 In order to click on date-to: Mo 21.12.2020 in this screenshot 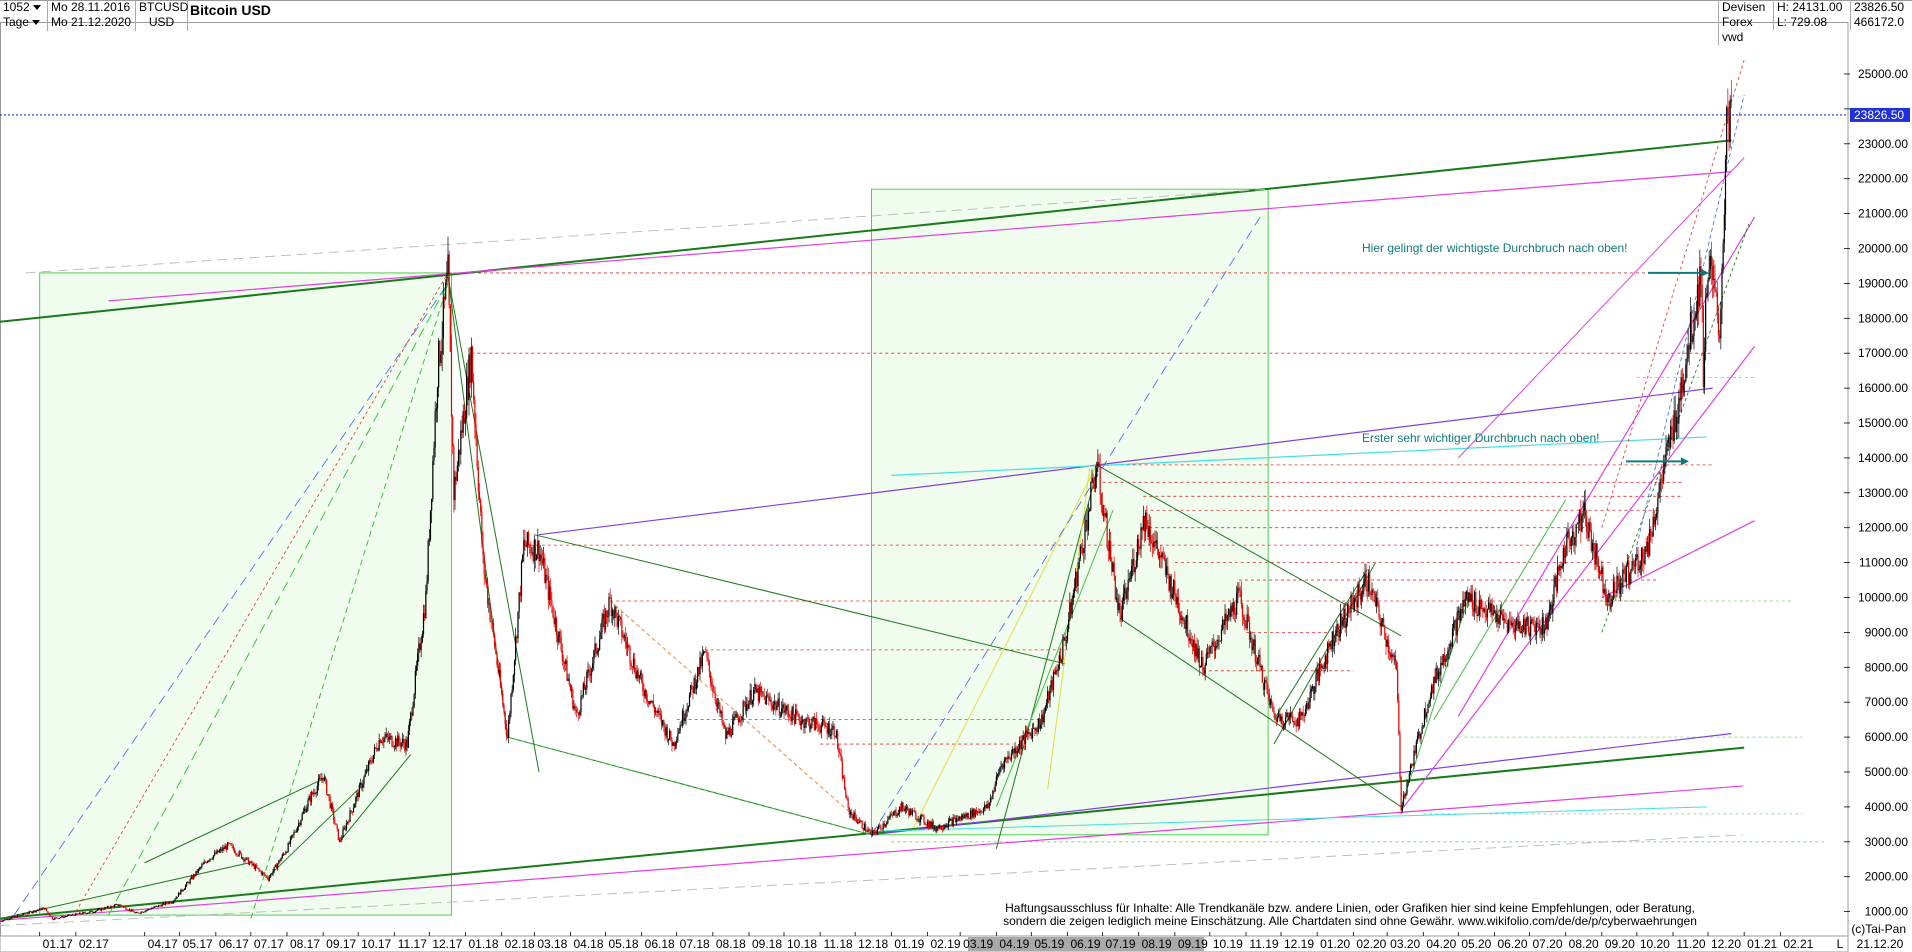, I will do `click(91, 22)`.